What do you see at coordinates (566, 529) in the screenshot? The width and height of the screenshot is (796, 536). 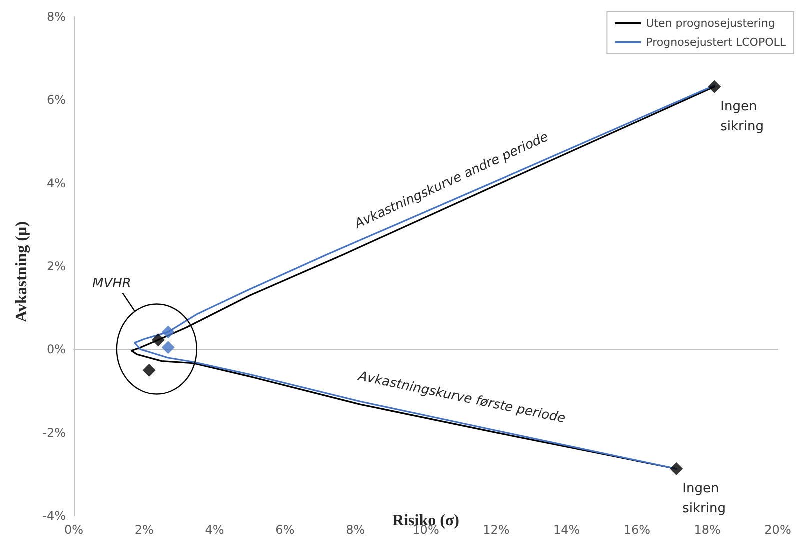 I see `x-tick-label: 14%` at bounding box center [566, 529].